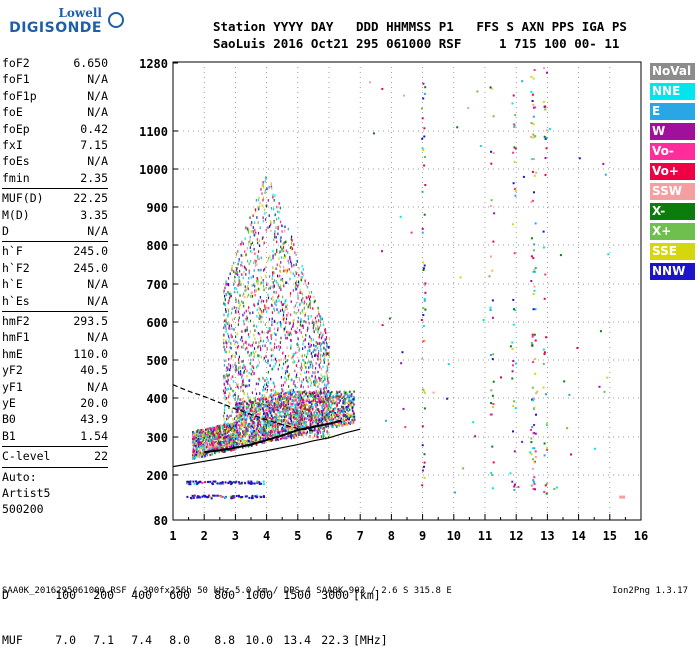 The width and height of the screenshot is (700, 663). Describe the element at coordinates (153, 64) in the screenshot. I see `y-tick-label: 1280` at that location.